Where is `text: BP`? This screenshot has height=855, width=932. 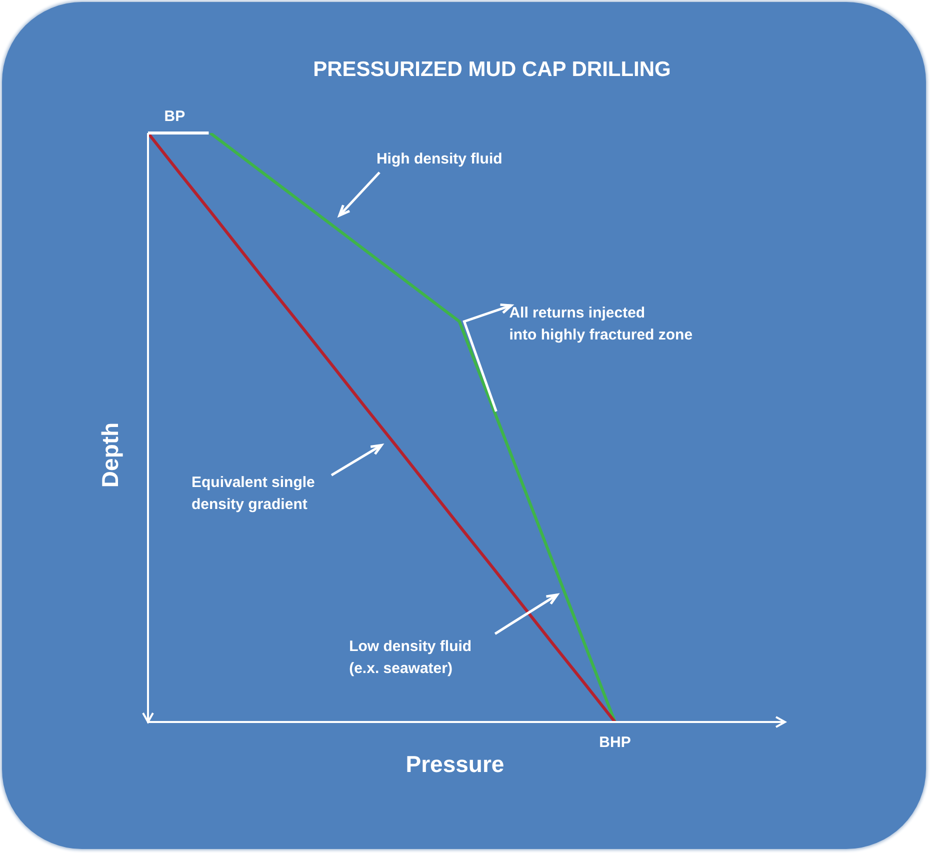
text: BP is located at coordinates (175, 116).